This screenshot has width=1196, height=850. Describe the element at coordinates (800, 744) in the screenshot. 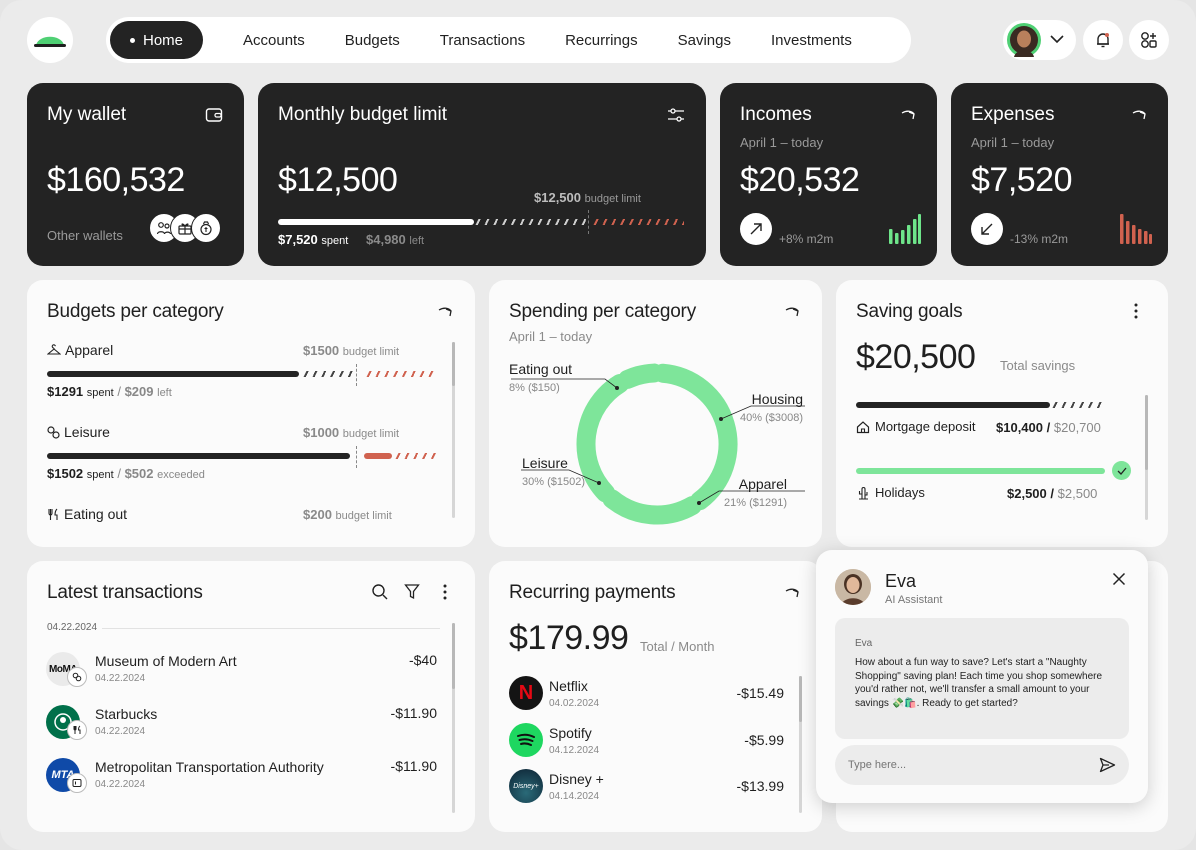

I see `recurring-scrollbar` at that location.